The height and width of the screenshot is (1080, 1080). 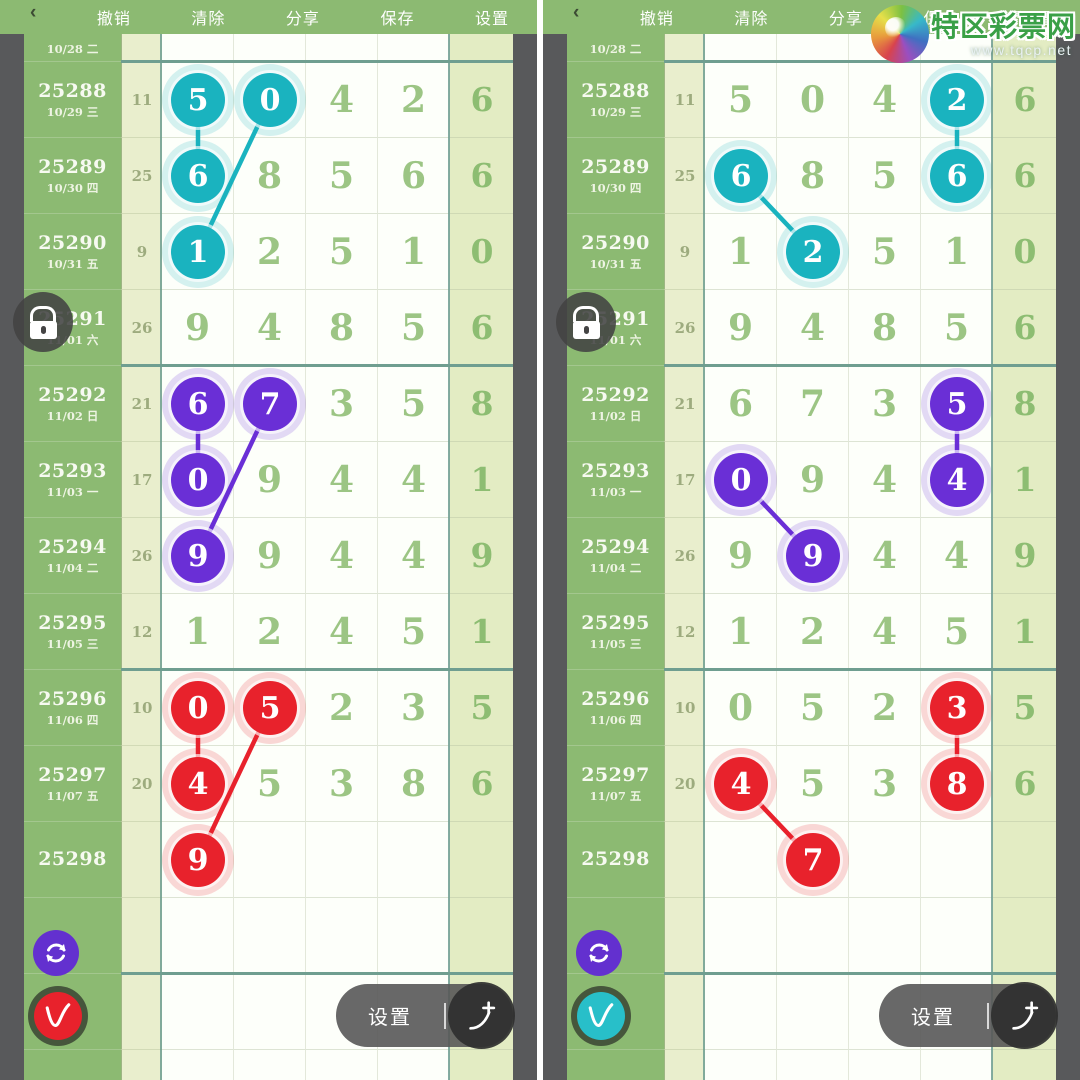 What do you see at coordinates (751, 19) in the screenshot?
I see `clear-button: 清除` at bounding box center [751, 19].